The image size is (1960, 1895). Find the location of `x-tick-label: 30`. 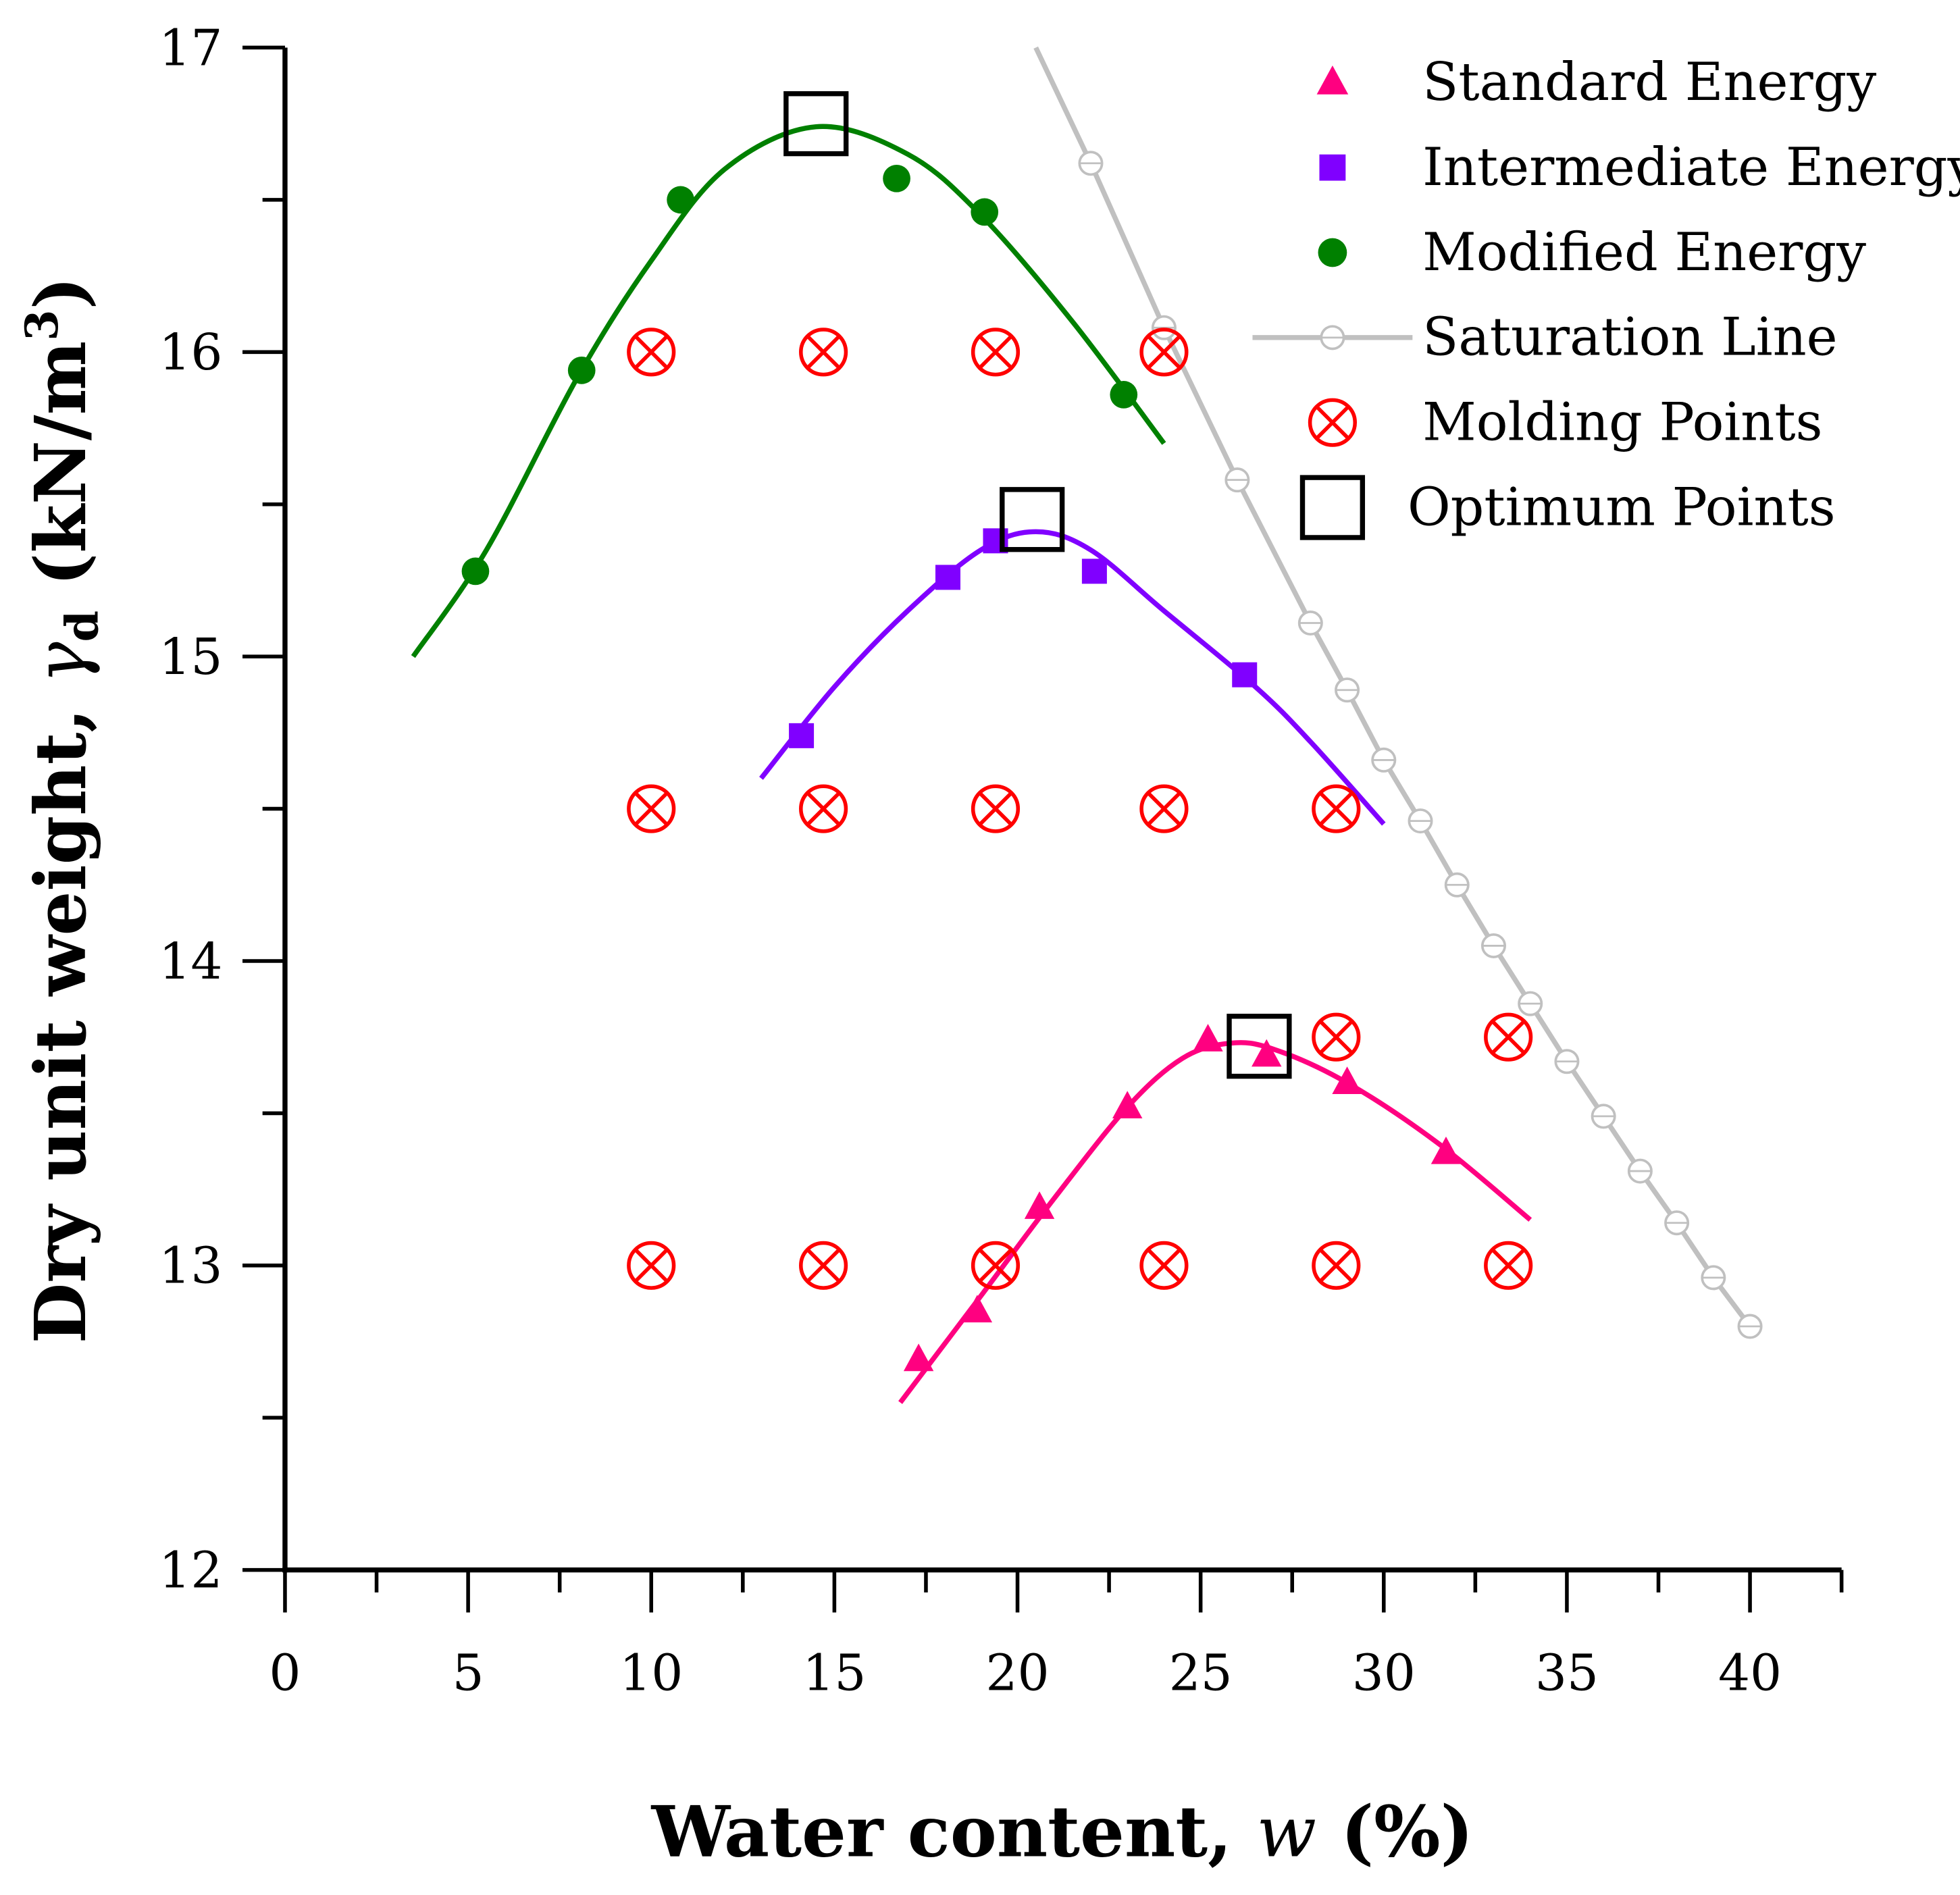

x-tick-label: 30 is located at coordinates (1384, 1673).